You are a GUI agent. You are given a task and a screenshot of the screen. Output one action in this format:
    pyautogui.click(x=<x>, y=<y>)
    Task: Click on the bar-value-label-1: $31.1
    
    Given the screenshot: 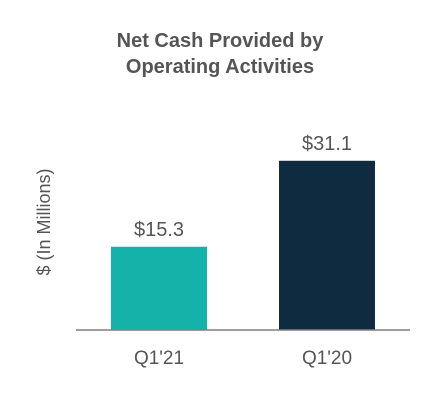 What is the action you would take?
    pyautogui.click(x=327, y=144)
    